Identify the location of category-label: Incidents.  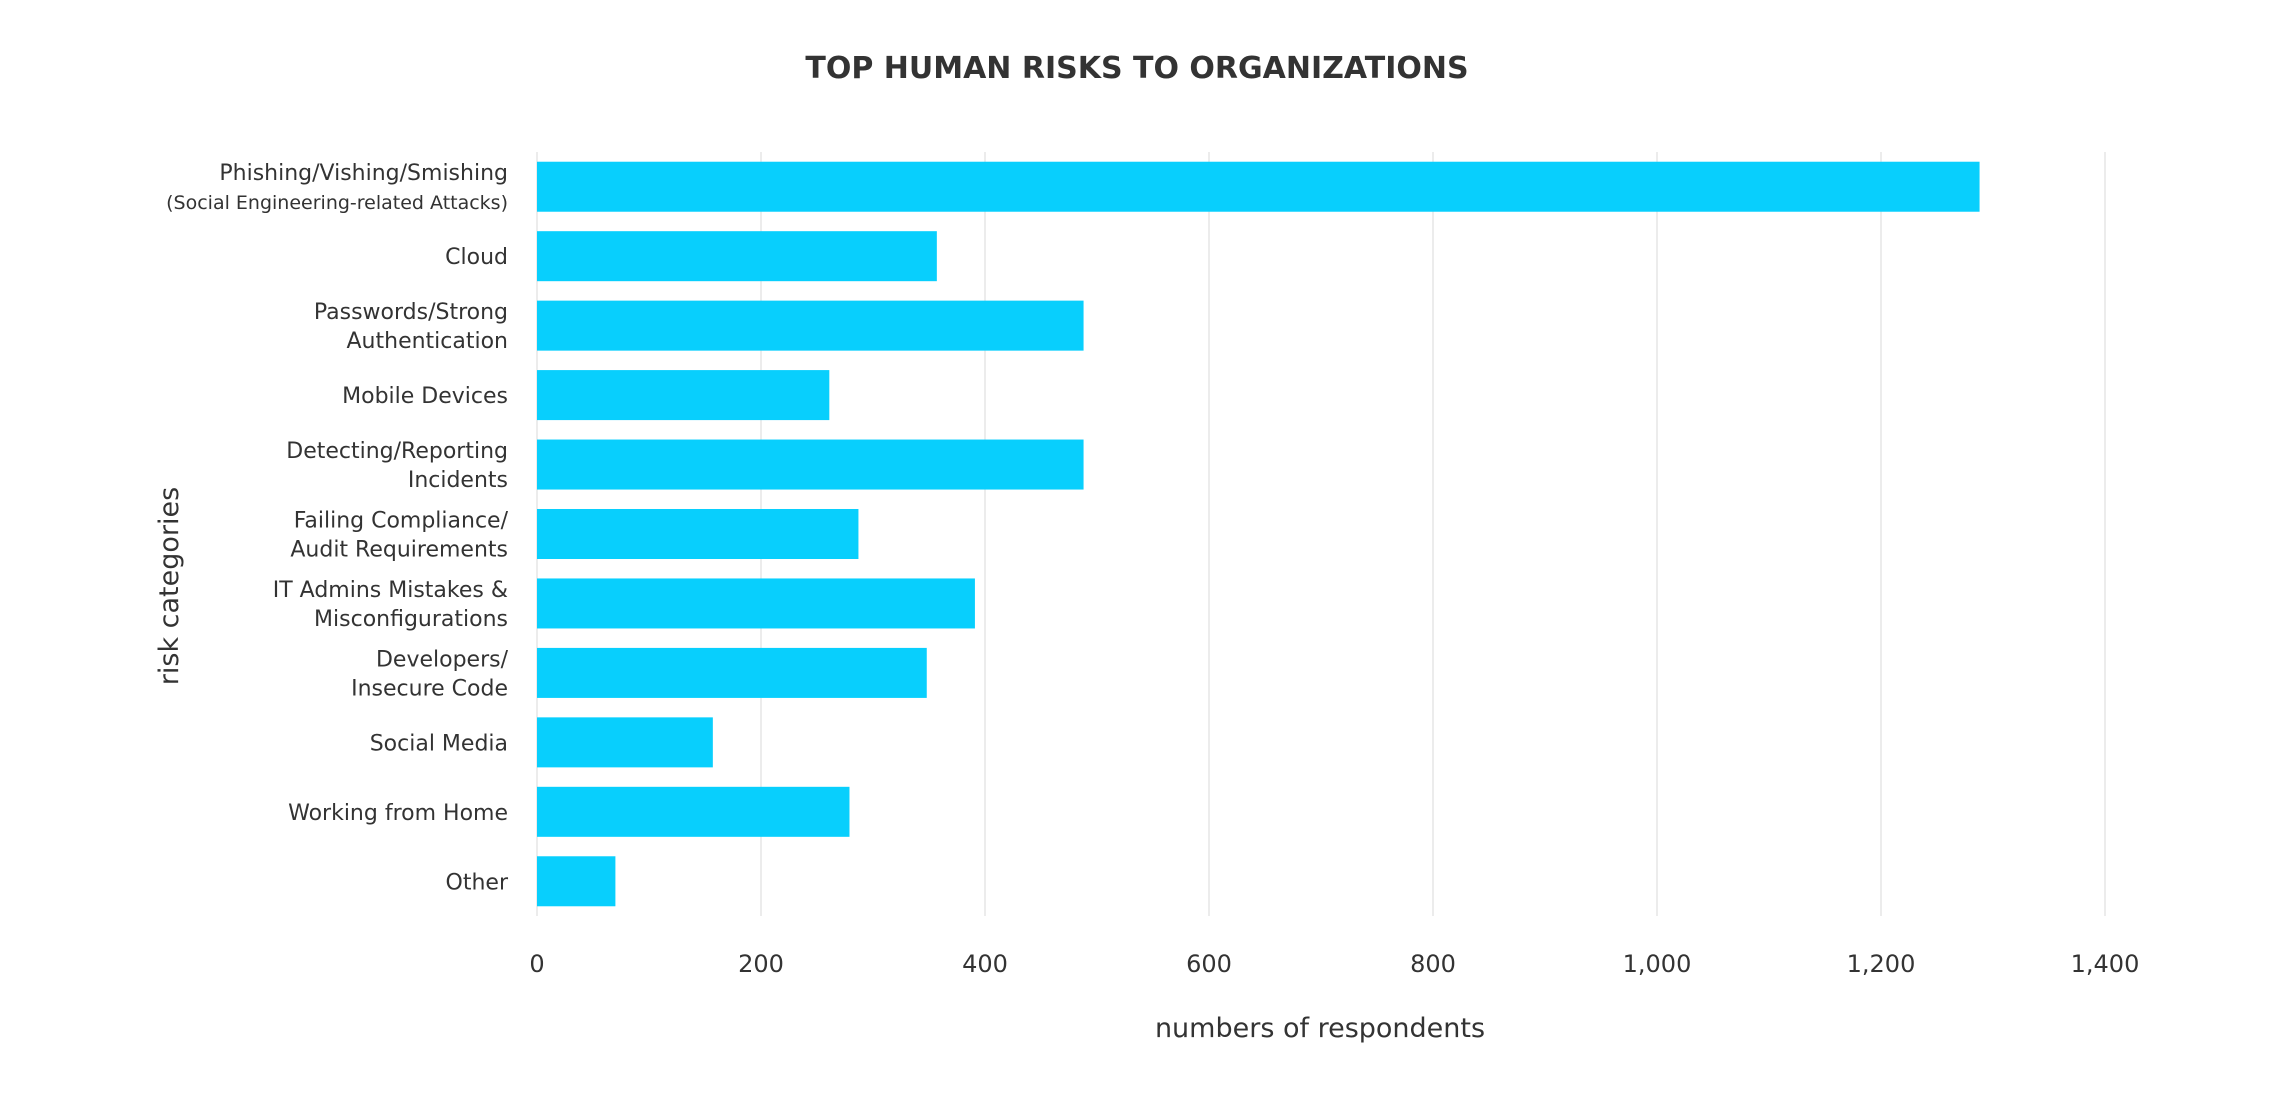
(458, 480).